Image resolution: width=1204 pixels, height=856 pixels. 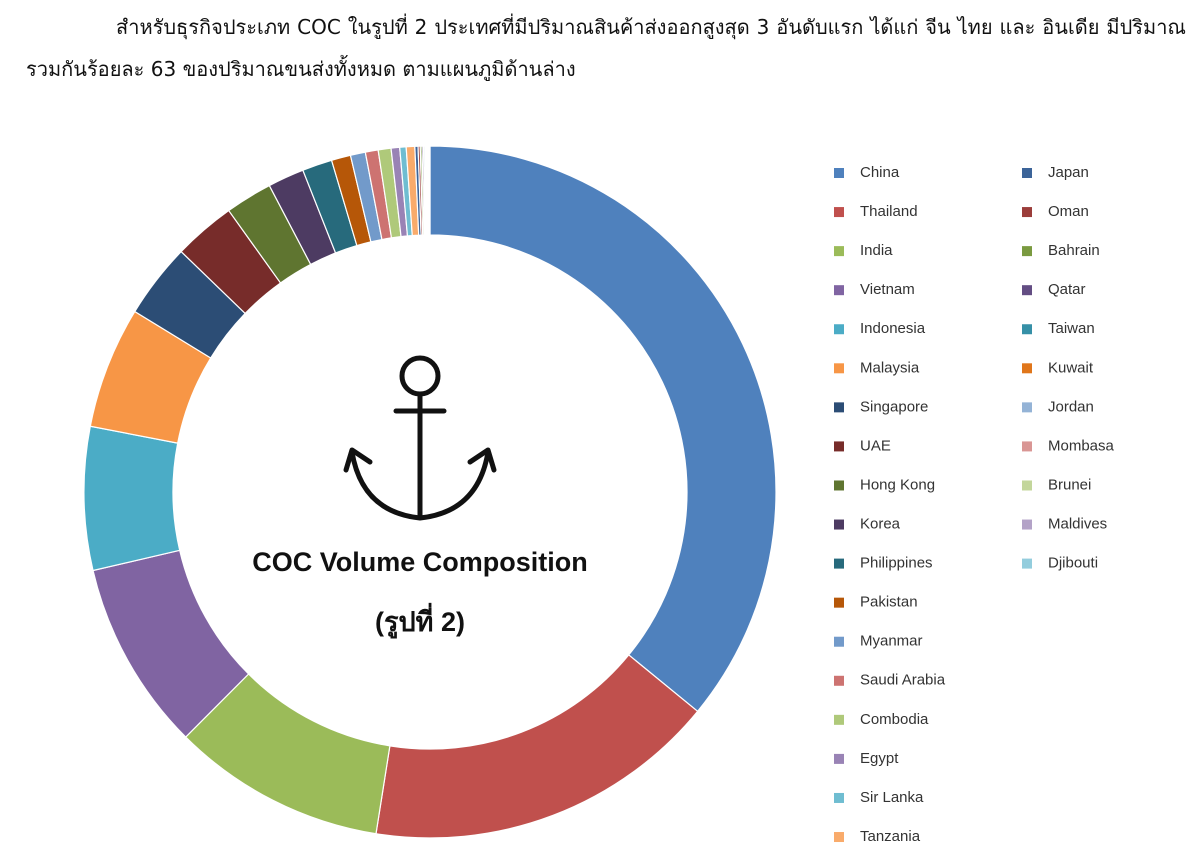 What do you see at coordinates (879, 758) in the screenshot?
I see `legend-label: Egypt` at bounding box center [879, 758].